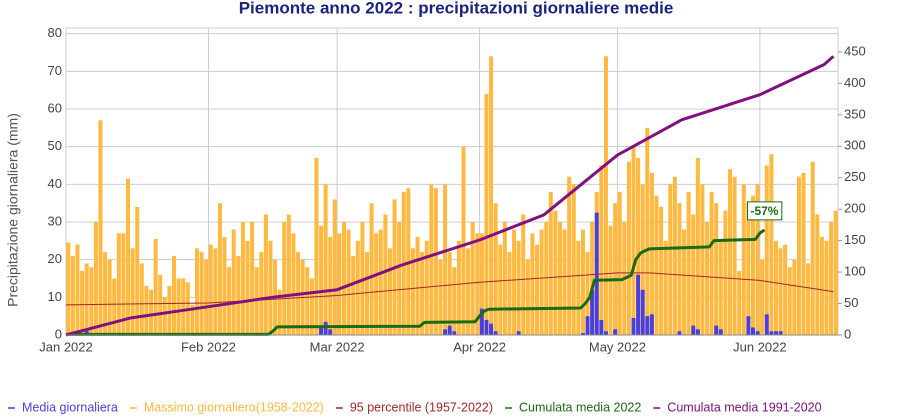  I want to click on y2-tick-label: 0, so click(847, 333).